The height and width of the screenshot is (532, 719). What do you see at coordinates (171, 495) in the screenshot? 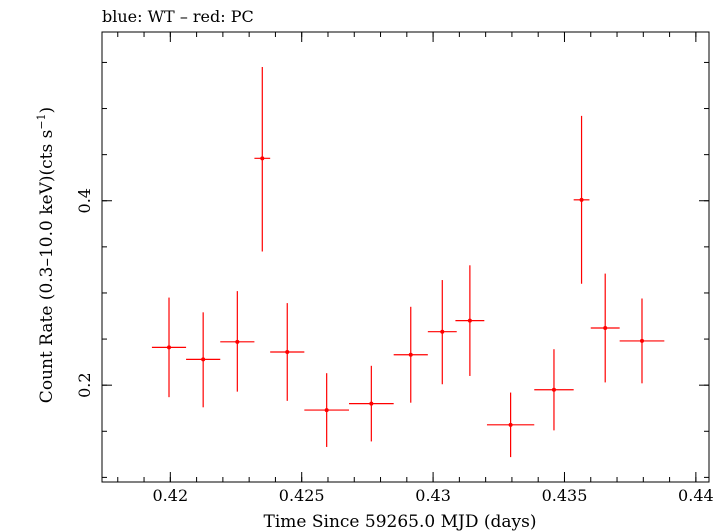
I see `x-tick-label: 0.42` at bounding box center [171, 495].